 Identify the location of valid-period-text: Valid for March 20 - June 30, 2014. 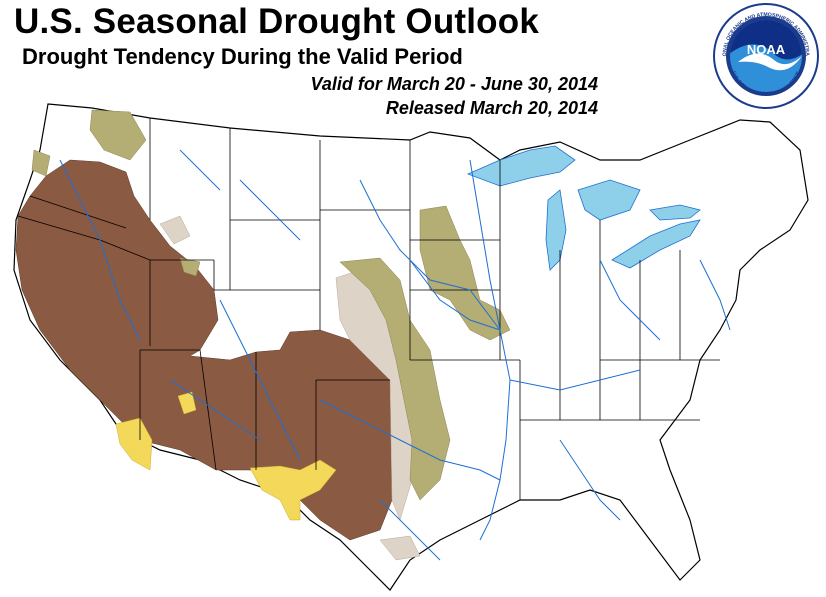
(454, 84).